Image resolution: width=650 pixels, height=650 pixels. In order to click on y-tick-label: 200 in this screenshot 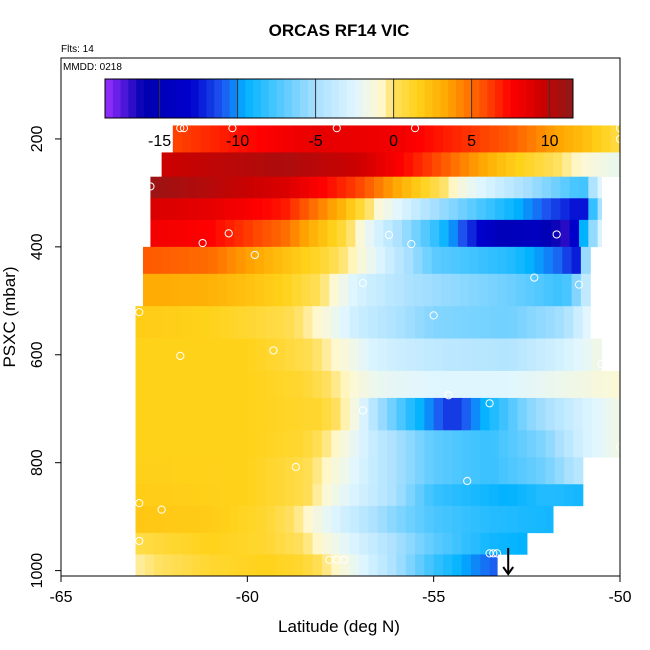, I will do `click(37, 138)`.